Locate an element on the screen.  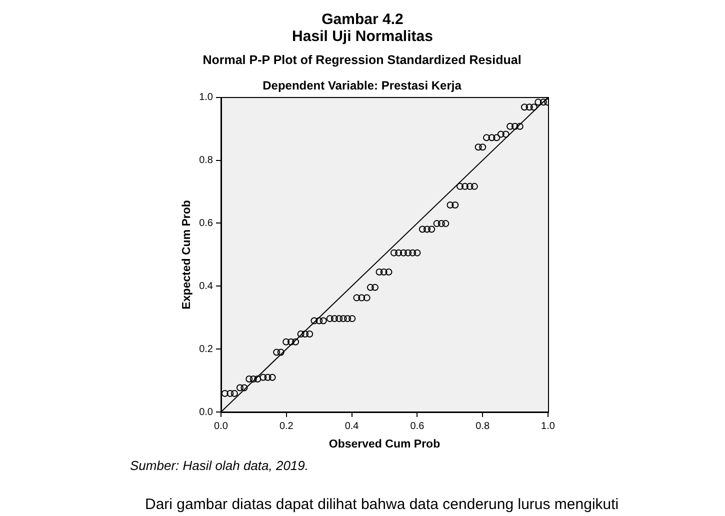
y-tick-label: 0.8 is located at coordinates (206, 160).